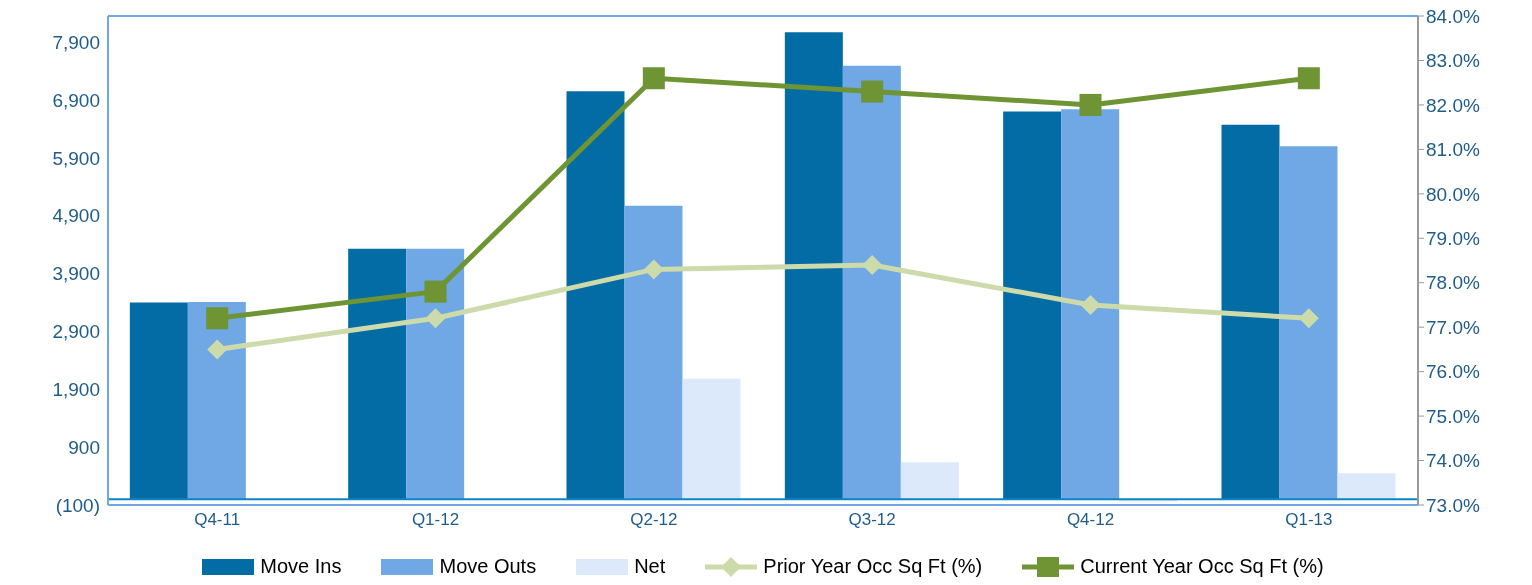  I want to click on legend-label: Move Outs, so click(488, 566).